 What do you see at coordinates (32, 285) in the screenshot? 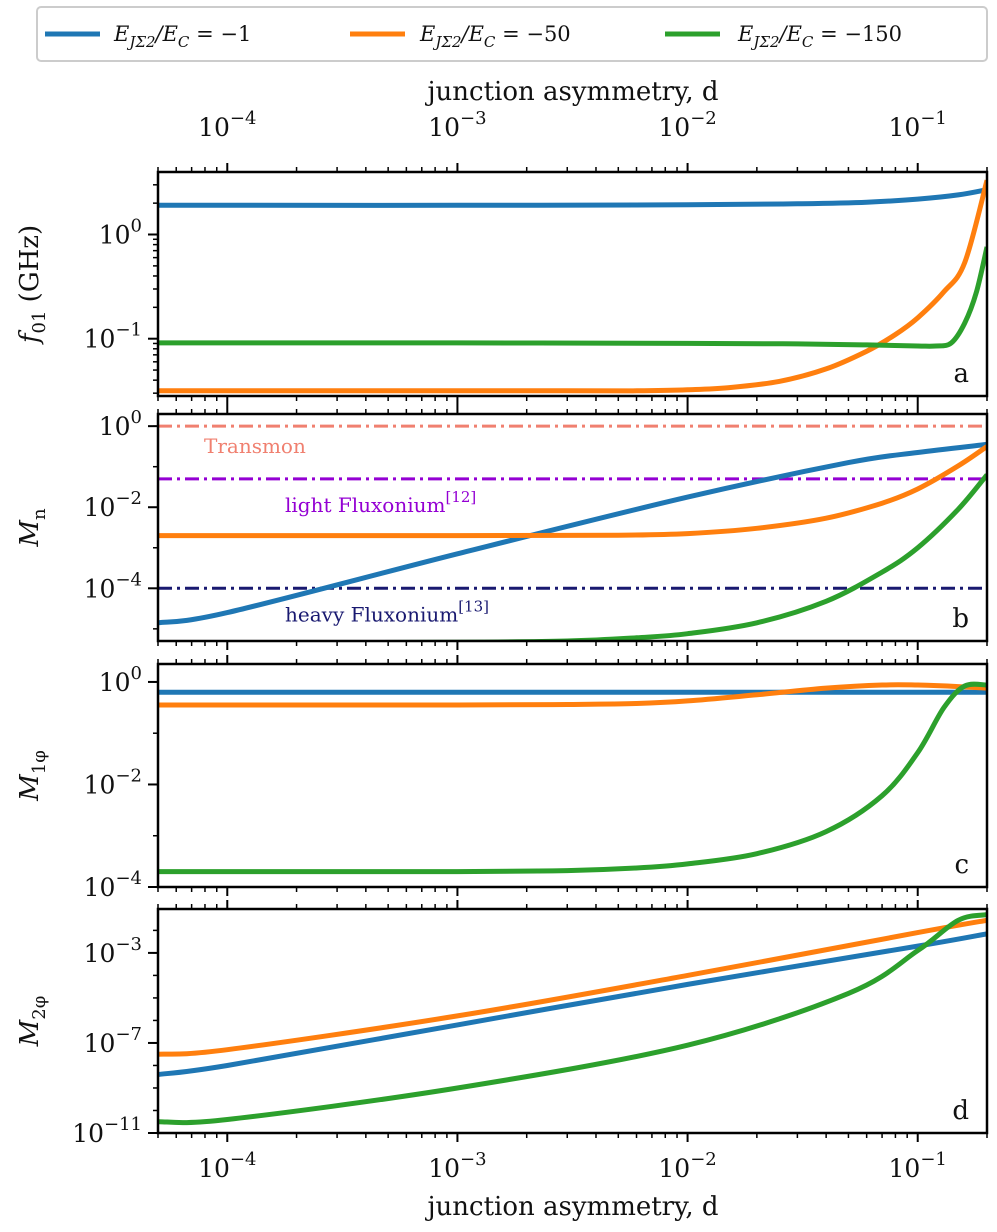
I see `y-axis-label: f01 (GHz)` at bounding box center [32, 285].